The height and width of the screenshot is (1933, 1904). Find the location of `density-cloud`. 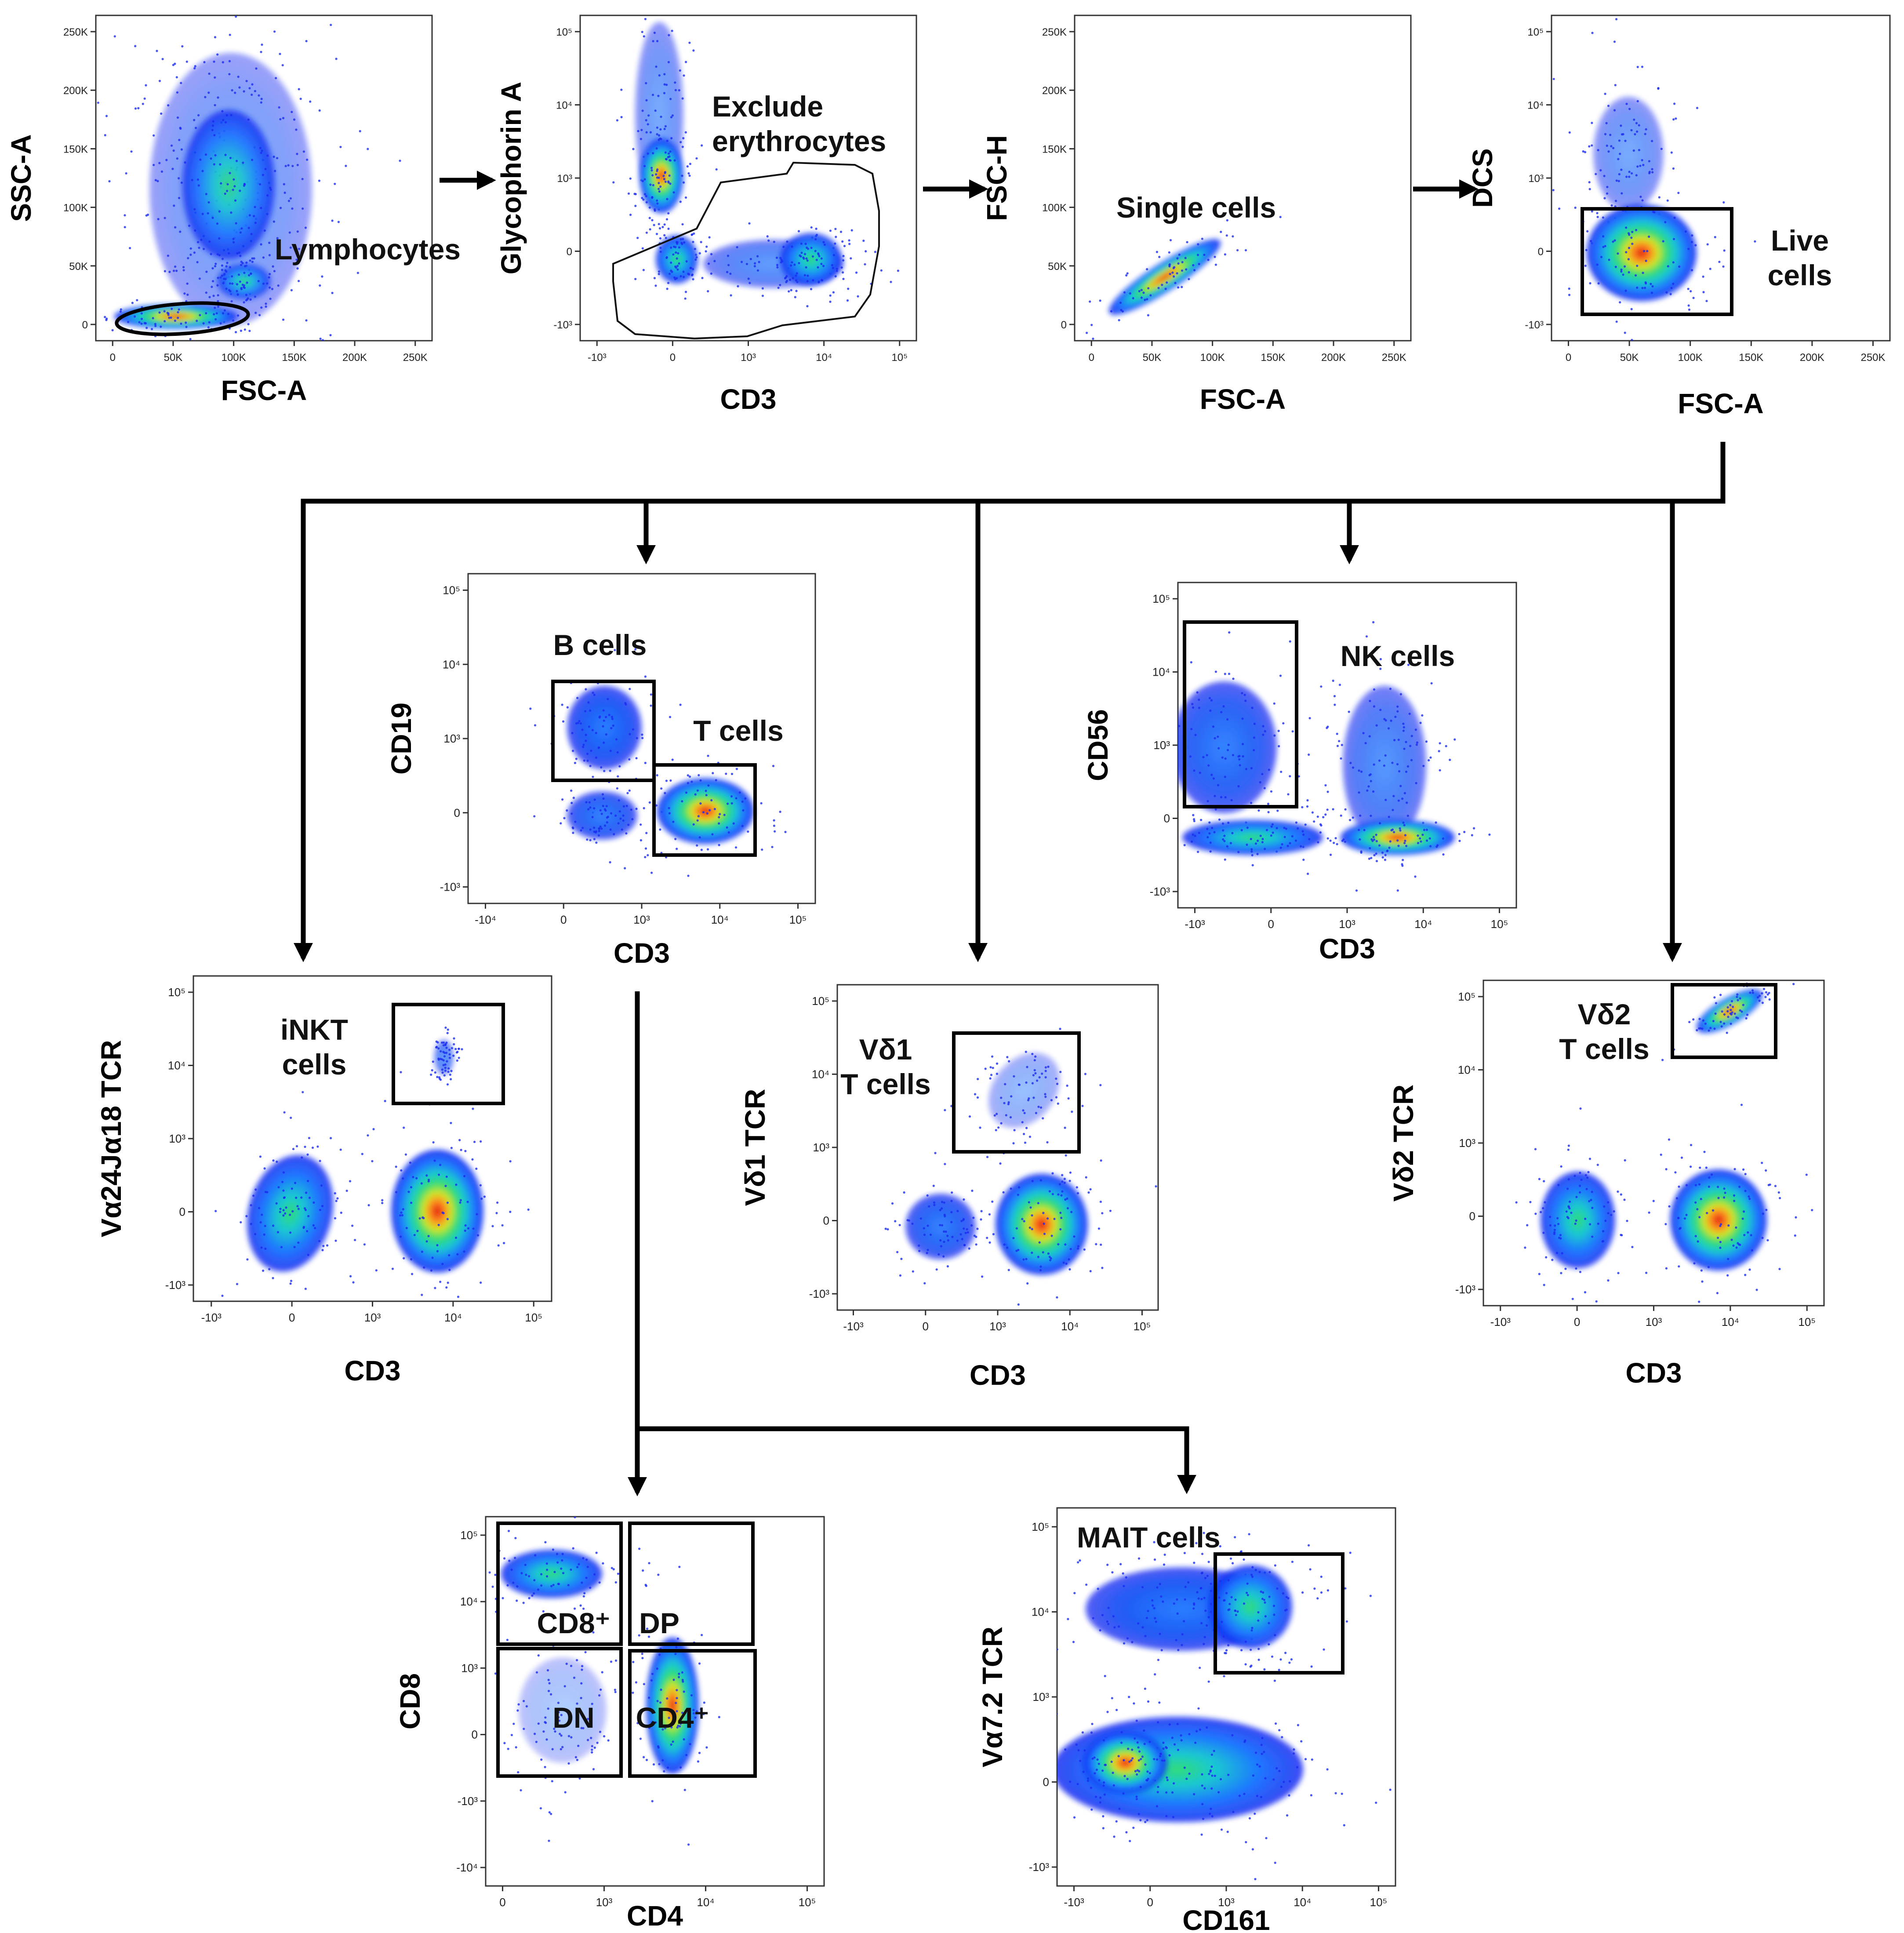

density-cloud is located at coordinates (1224, 1706).